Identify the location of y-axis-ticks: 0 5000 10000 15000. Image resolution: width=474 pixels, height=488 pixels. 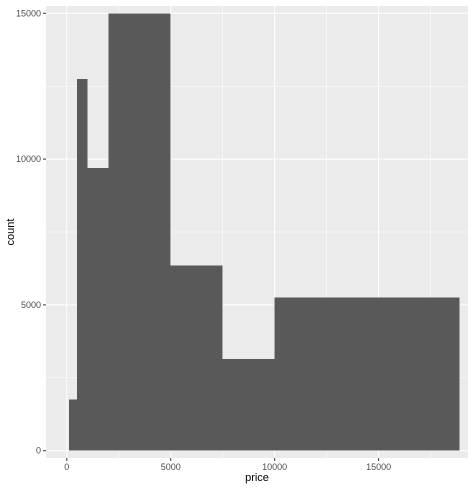
(31, 232).